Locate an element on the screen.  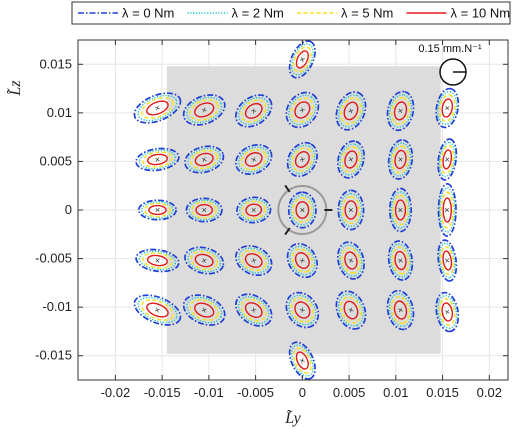
legend-label: λ = 10 Nm is located at coordinates (481, 13).